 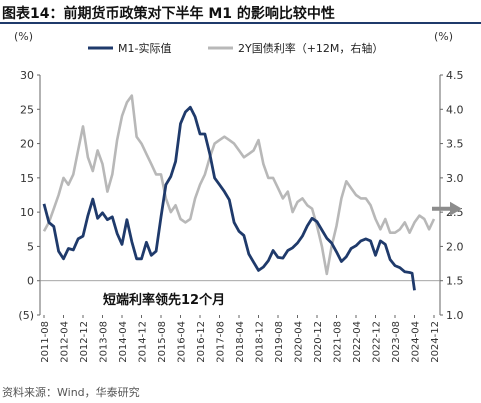 I want to click on x-tick-label: 2022-04, so click(x=357, y=342).